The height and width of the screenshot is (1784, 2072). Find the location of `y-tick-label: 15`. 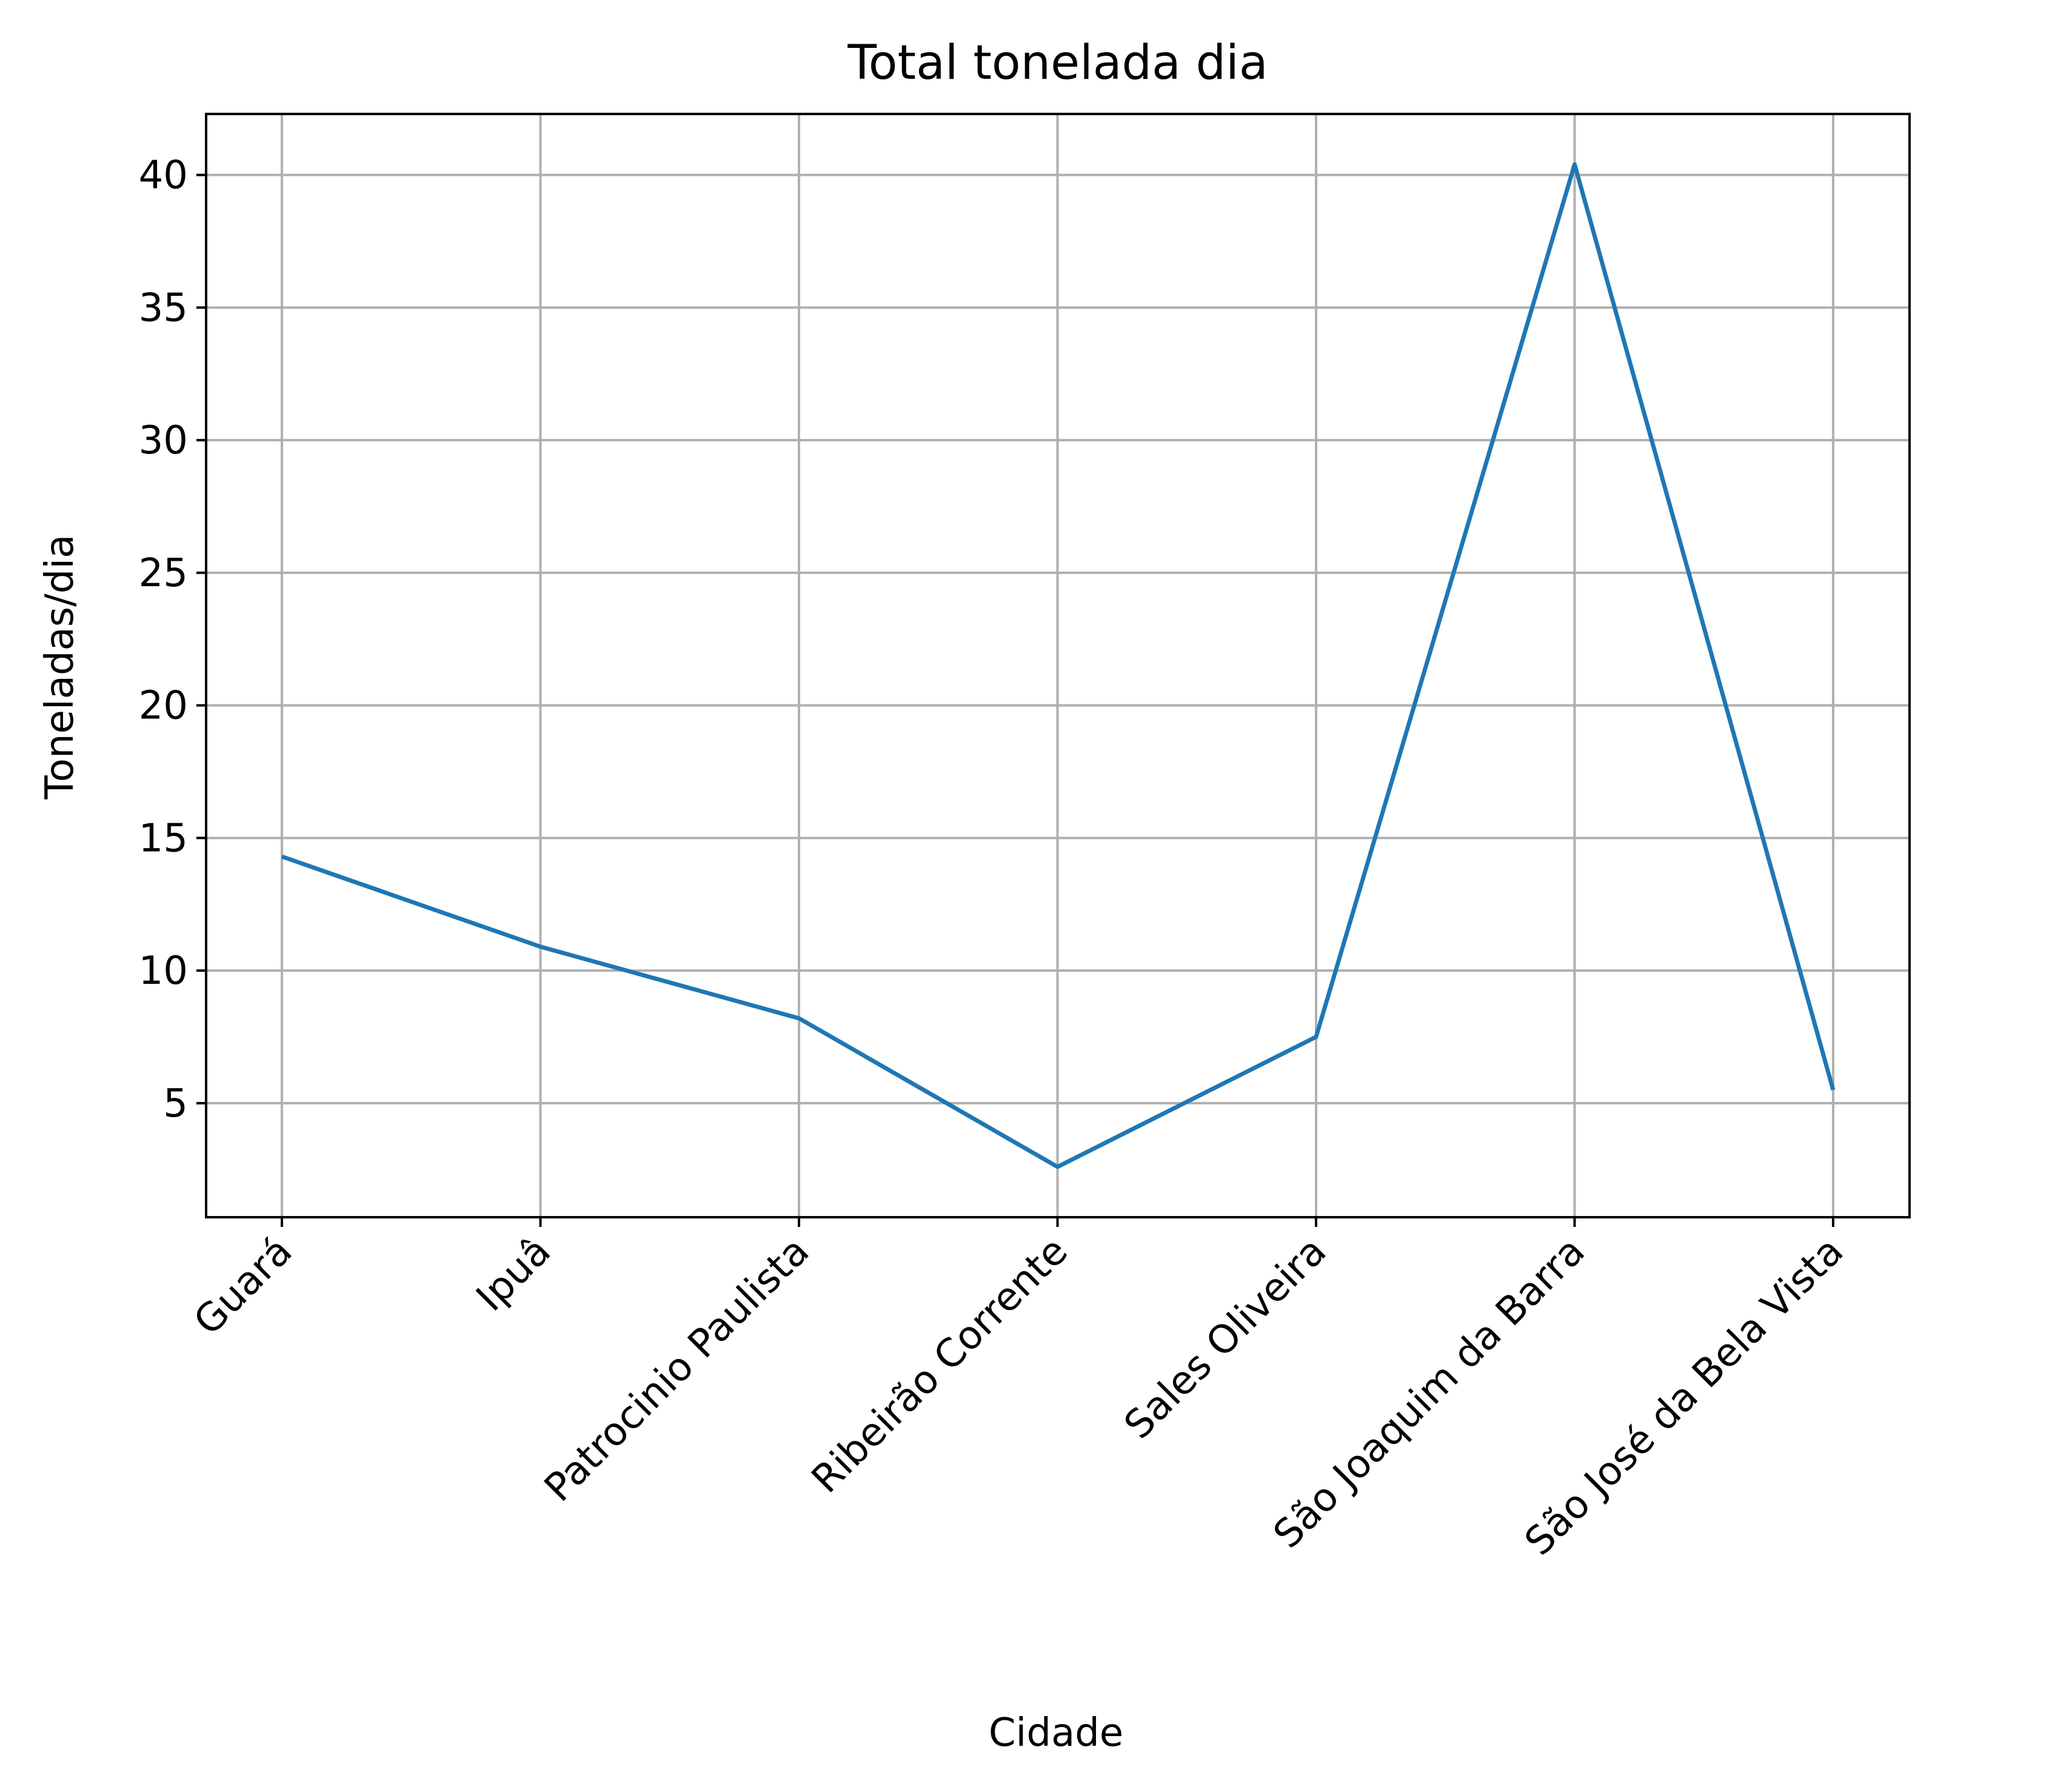

y-tick-label: 15 is located at coordinates (163, 839).